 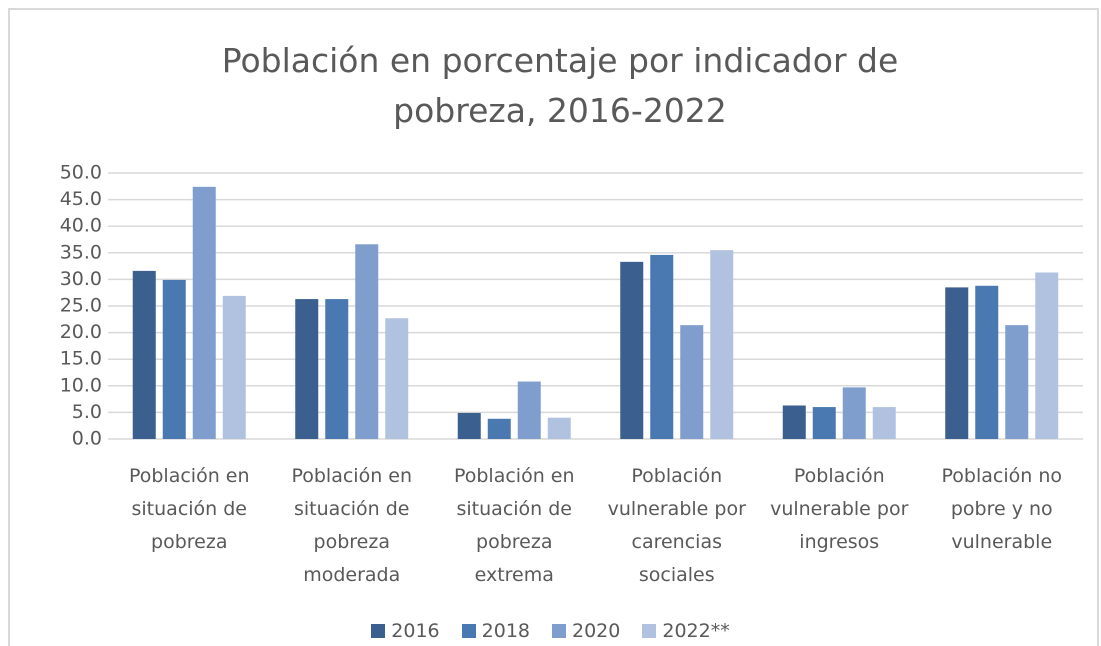 What do you see at coordinates (81, 173) in the screenshot?
I see `y-tick-label: 50.0` at bounding box center [81, 173].